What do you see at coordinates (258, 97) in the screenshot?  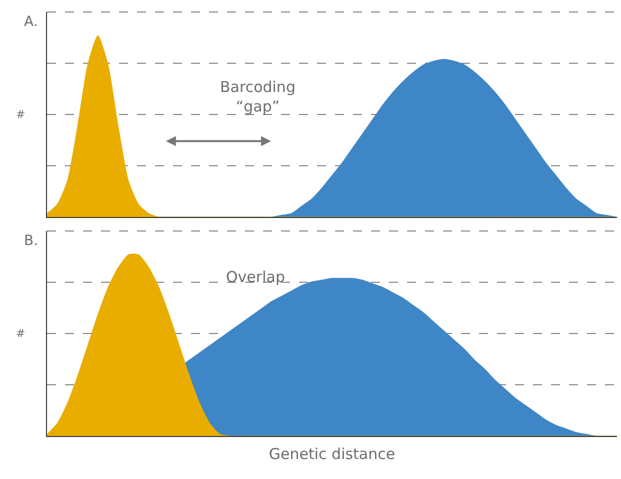 I see `annotation: Barcoding “gap”` at bounding box center [258, 97].